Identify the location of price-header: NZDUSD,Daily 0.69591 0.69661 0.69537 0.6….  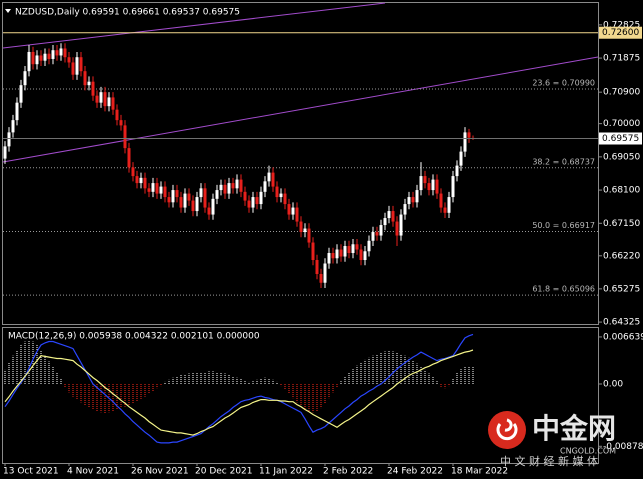
(127, 13).